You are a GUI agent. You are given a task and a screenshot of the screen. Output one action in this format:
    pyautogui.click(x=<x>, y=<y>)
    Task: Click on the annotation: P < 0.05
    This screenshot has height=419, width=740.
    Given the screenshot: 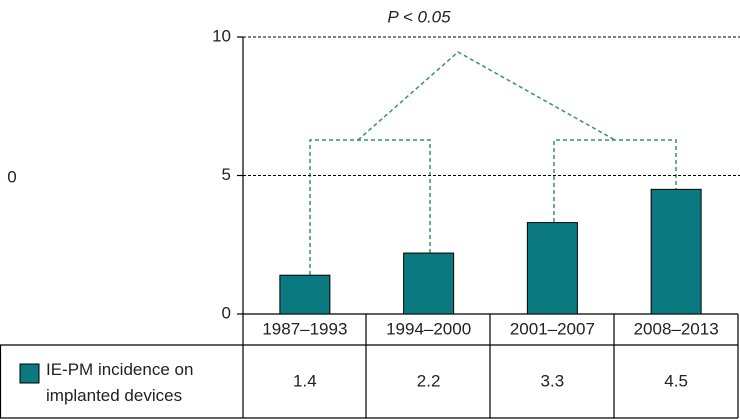 What is the action you would take?
    pyautogui.click(x=419, y=16)
    